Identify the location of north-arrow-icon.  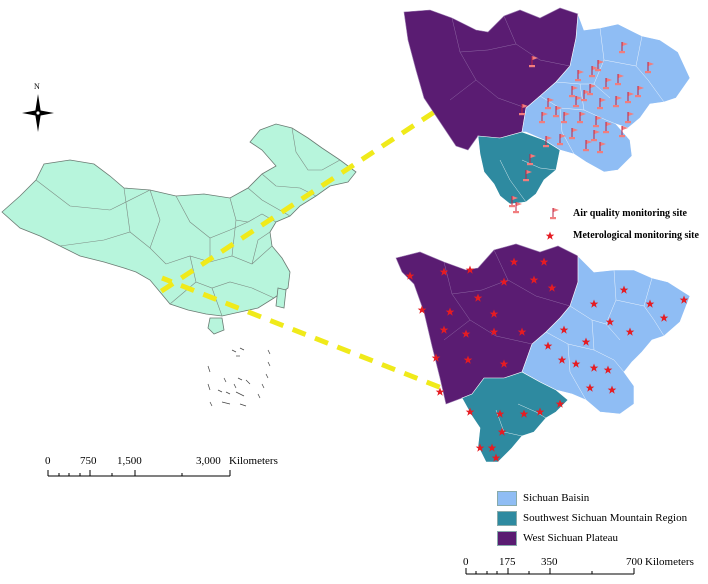
(38, 113).